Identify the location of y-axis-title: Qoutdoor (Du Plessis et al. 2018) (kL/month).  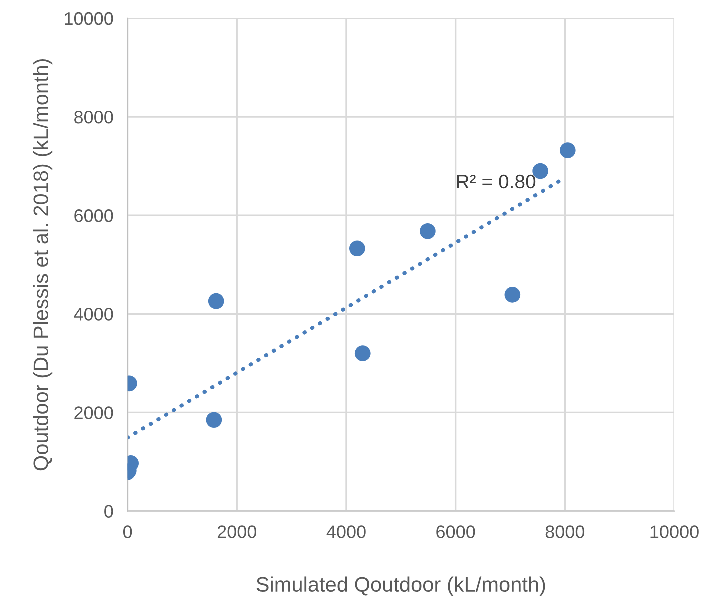
(43, 265).